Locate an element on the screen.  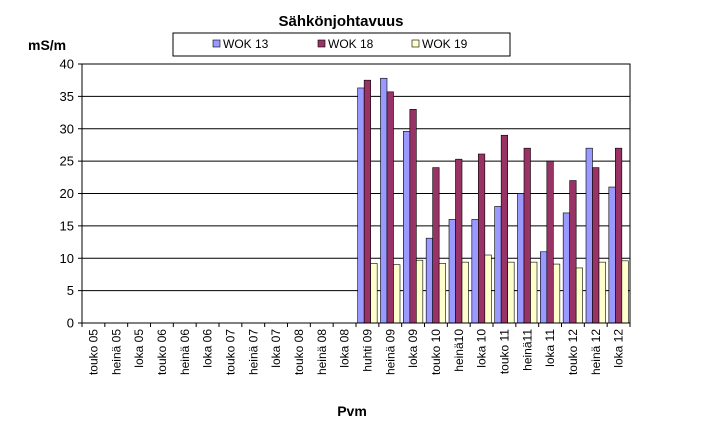
chart-title: Sähkönjohtavuus is located at coordinates (340, 21).